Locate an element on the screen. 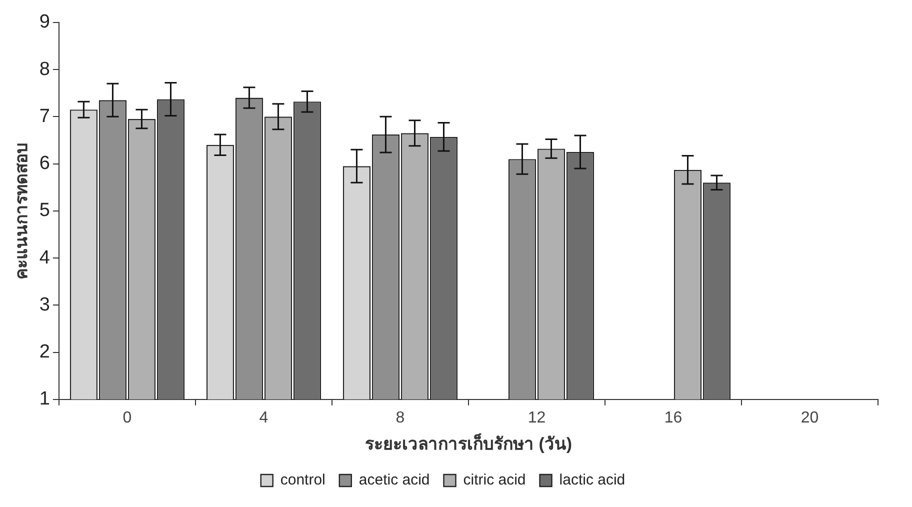 This screenshot has width=912, height=507. y-tick-label: 3 is located at coordinates (44, 305).